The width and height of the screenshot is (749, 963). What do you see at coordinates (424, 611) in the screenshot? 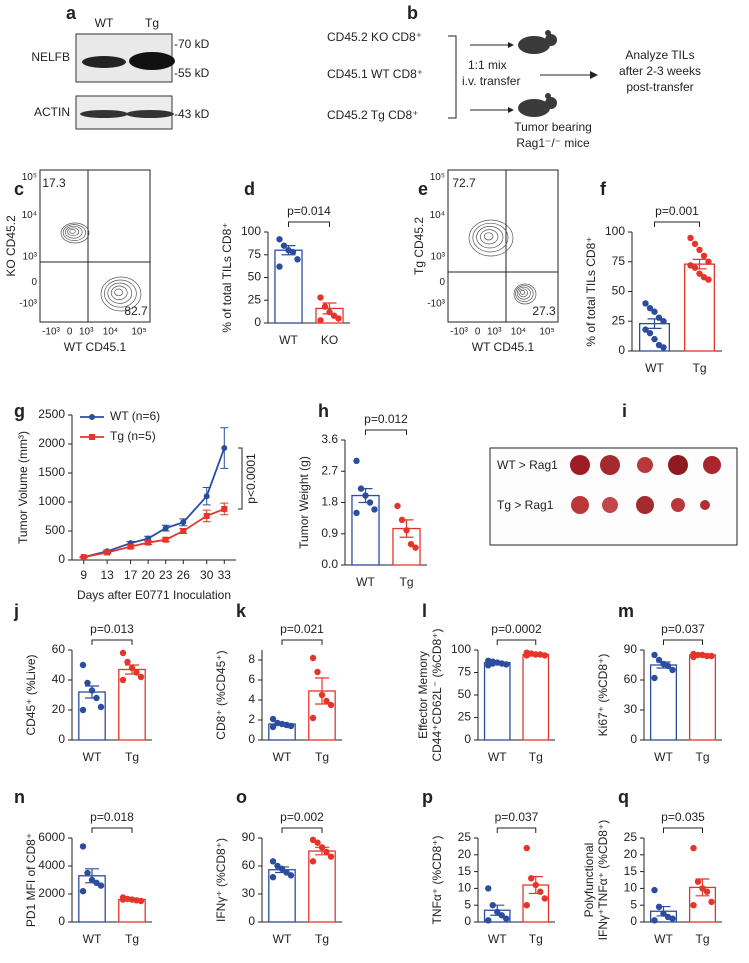
I see `panel-label: l` at bounding box center [424, 611].